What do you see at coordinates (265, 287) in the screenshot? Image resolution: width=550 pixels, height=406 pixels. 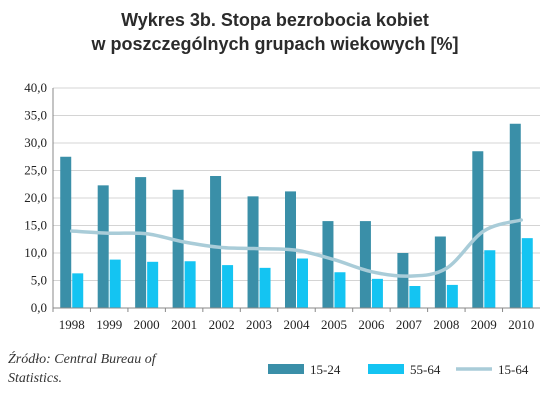 I see `bar-55-64-2003` at bounding box center [265, 287].